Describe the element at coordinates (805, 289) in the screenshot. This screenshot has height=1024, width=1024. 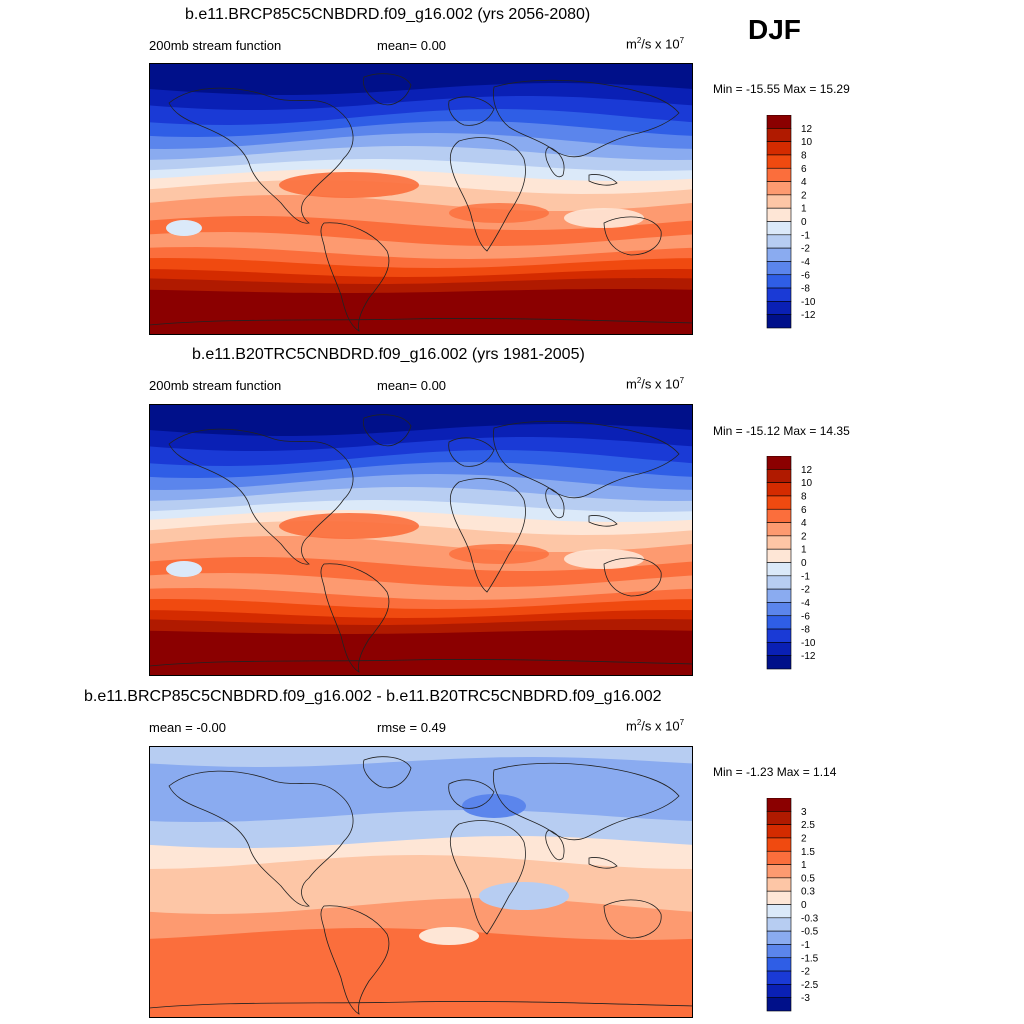
I see `colorbar-tick-label: -8` at that location.